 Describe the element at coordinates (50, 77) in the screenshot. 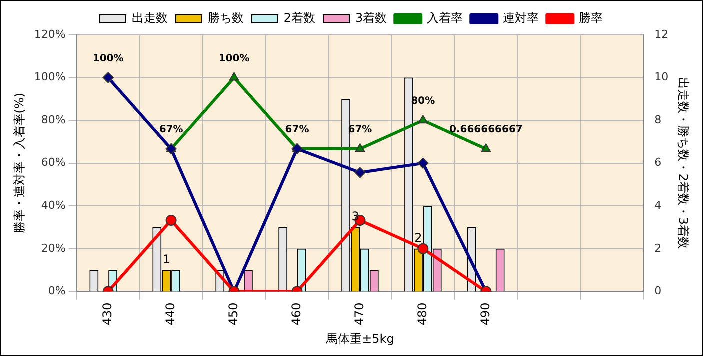

I see `y-tick-label: 100%` at that location.